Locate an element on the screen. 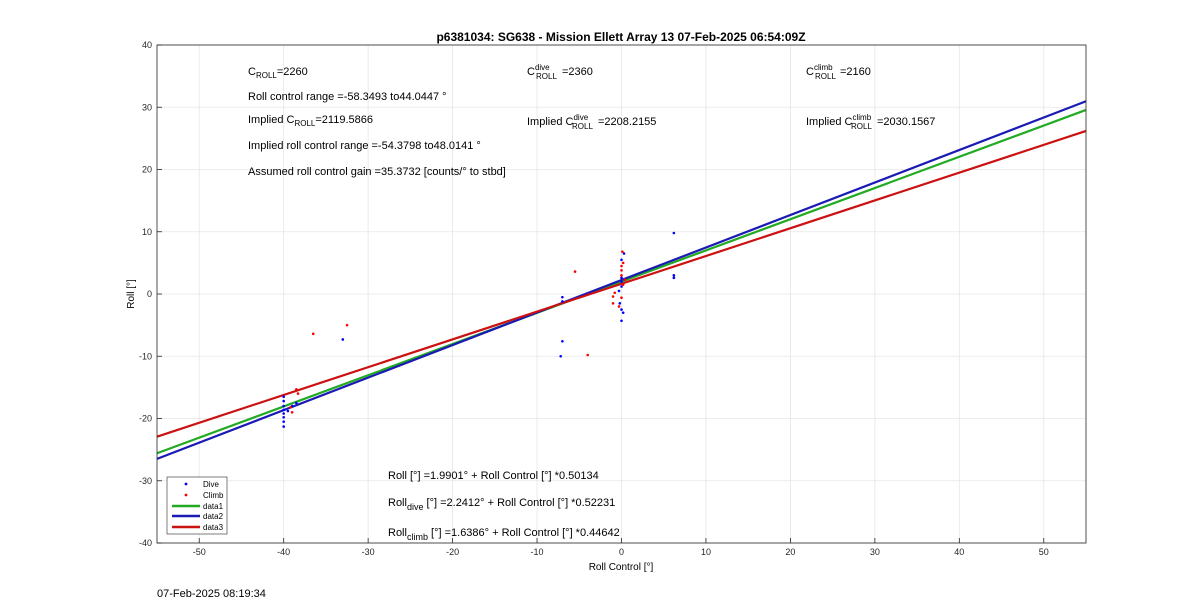 The height and width of the screenshot is (611, 1200). legend-item-climb: Climb is located at coordinates (204, 495).